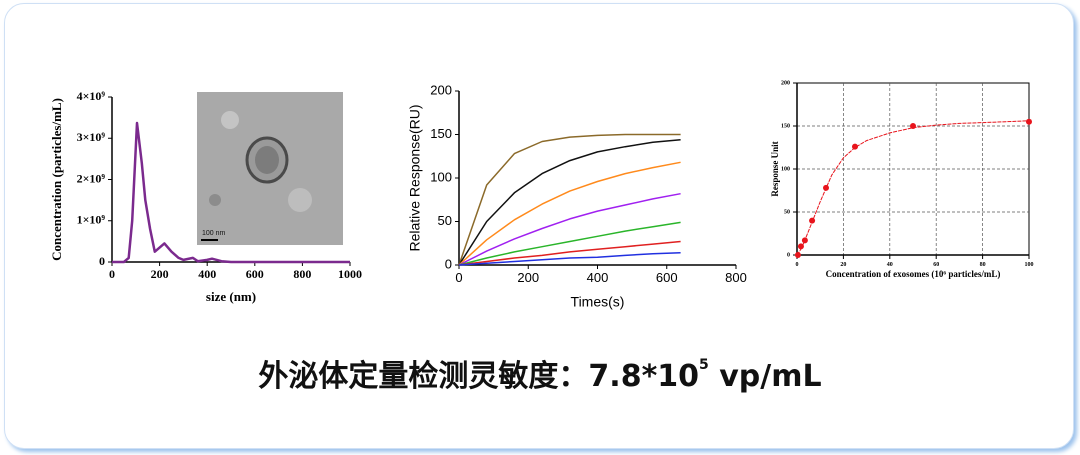 This screenshot has height=455, width=1080. I want to click on caption: 外泌体定量检测灵敏度：7.8*105 vp/mL, so click(539, 375).